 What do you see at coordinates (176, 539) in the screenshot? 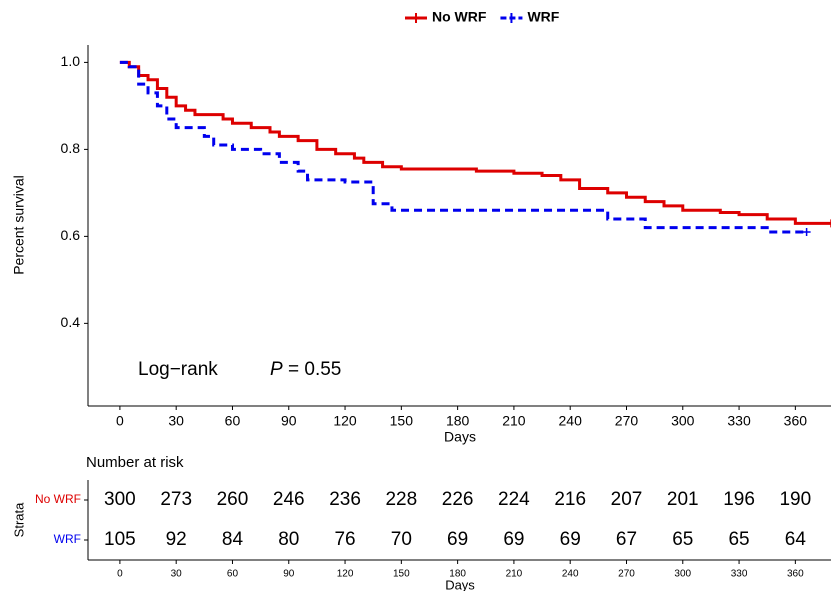
I see `risk-count: 92` at bounding box center [176, 539].